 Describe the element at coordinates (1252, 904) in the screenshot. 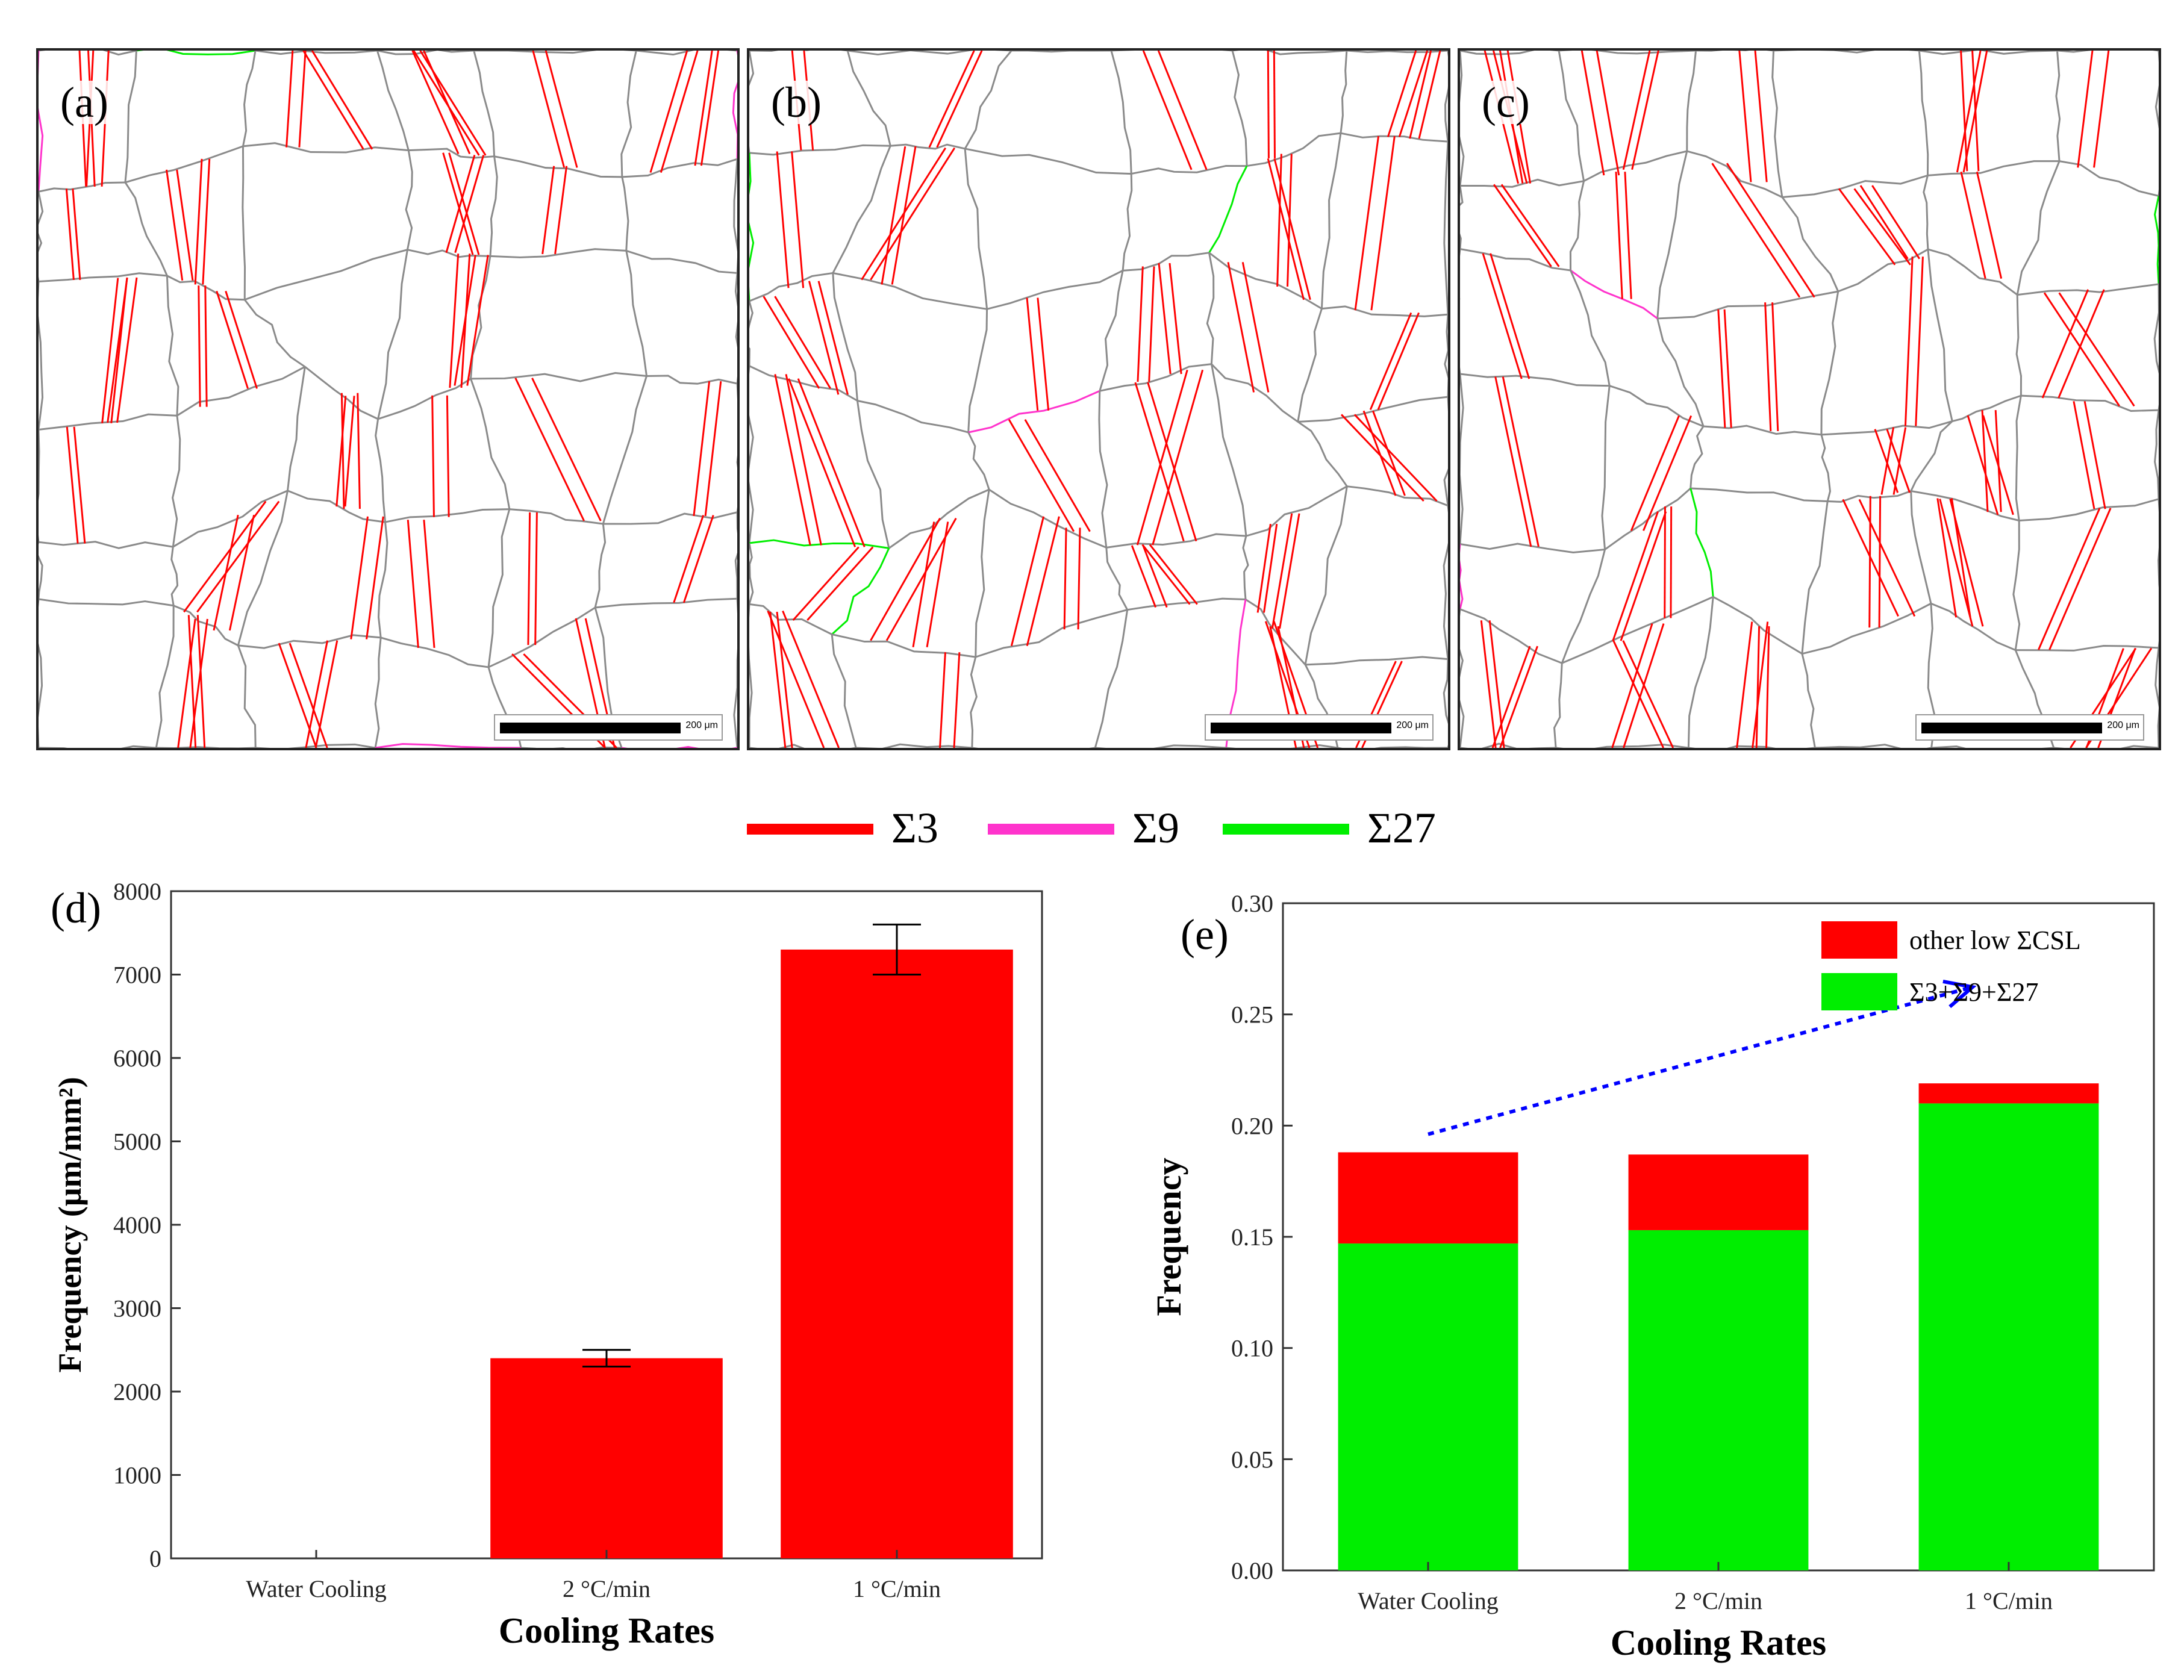

I see `y-tick-label: 0.30` at that location.